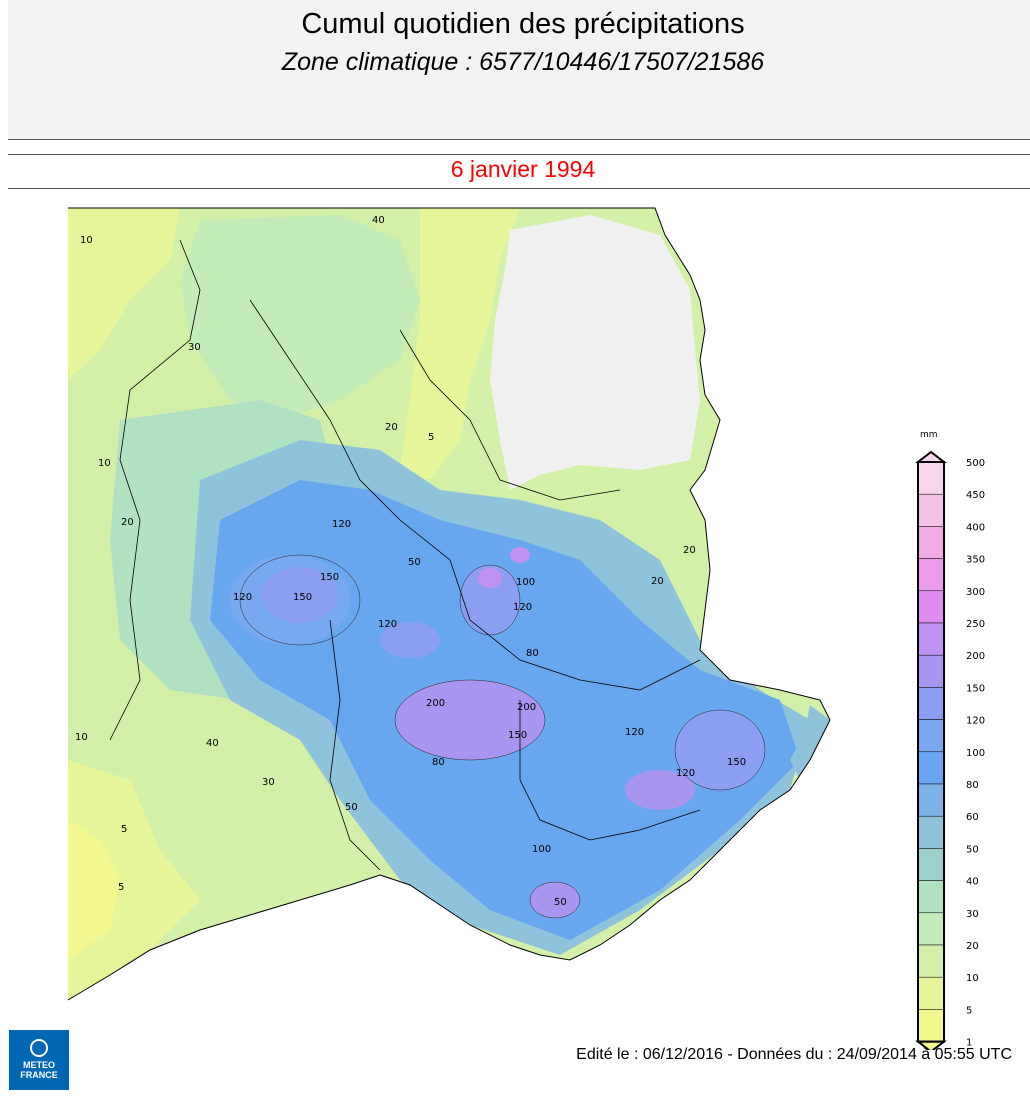 This screenshot has width=1030, height=1100. What do you see at coordinates (972, 785) in the screenshot?
I see `legend-label: 80` at bounding box center [972, 785].